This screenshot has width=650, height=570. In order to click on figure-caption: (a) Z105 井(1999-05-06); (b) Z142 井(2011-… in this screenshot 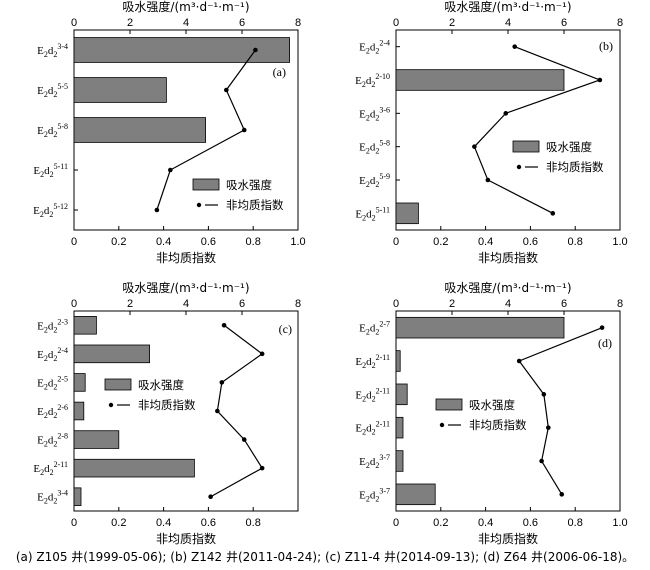, I will do `click(325, 557)`.